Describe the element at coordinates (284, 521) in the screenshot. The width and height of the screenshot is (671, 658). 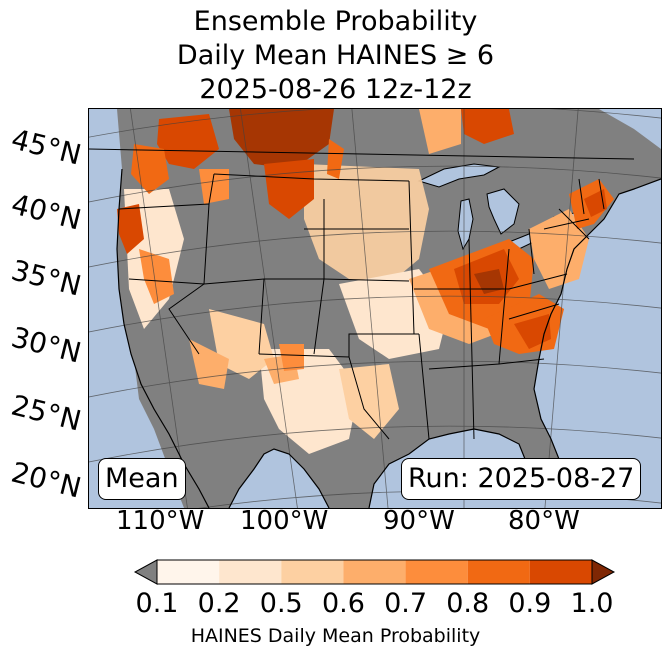
I see `lon-label-100w: 100°W` at that location.